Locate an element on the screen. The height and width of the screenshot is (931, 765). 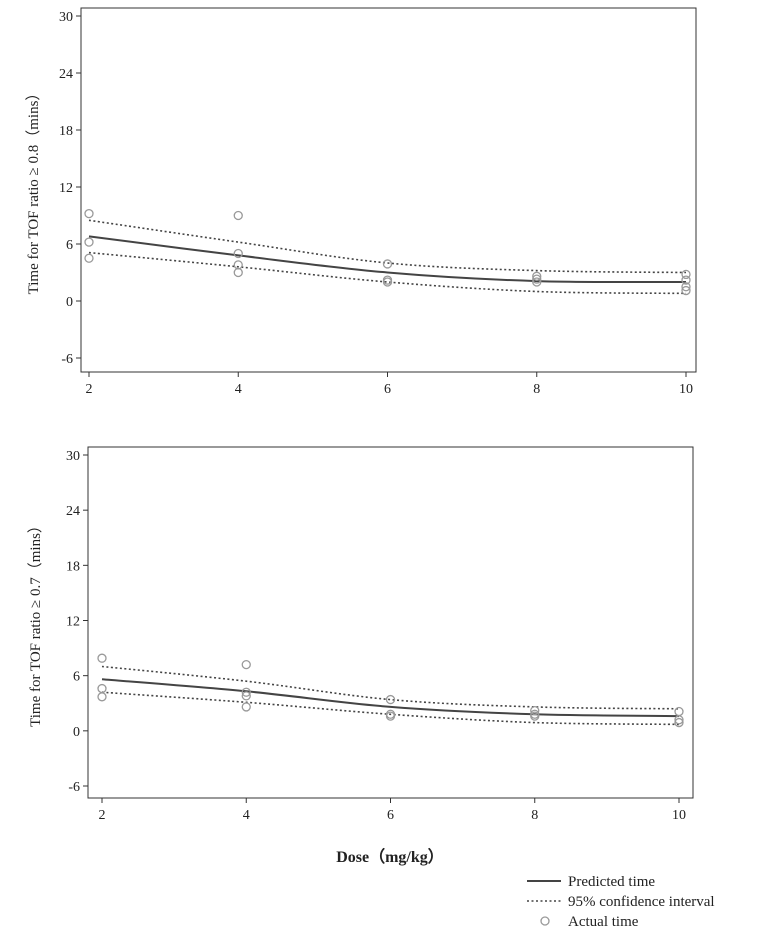
y-axis-label: Time for TOF ratio ≥ 0.8（mins） is located at coordinates (33, 190).